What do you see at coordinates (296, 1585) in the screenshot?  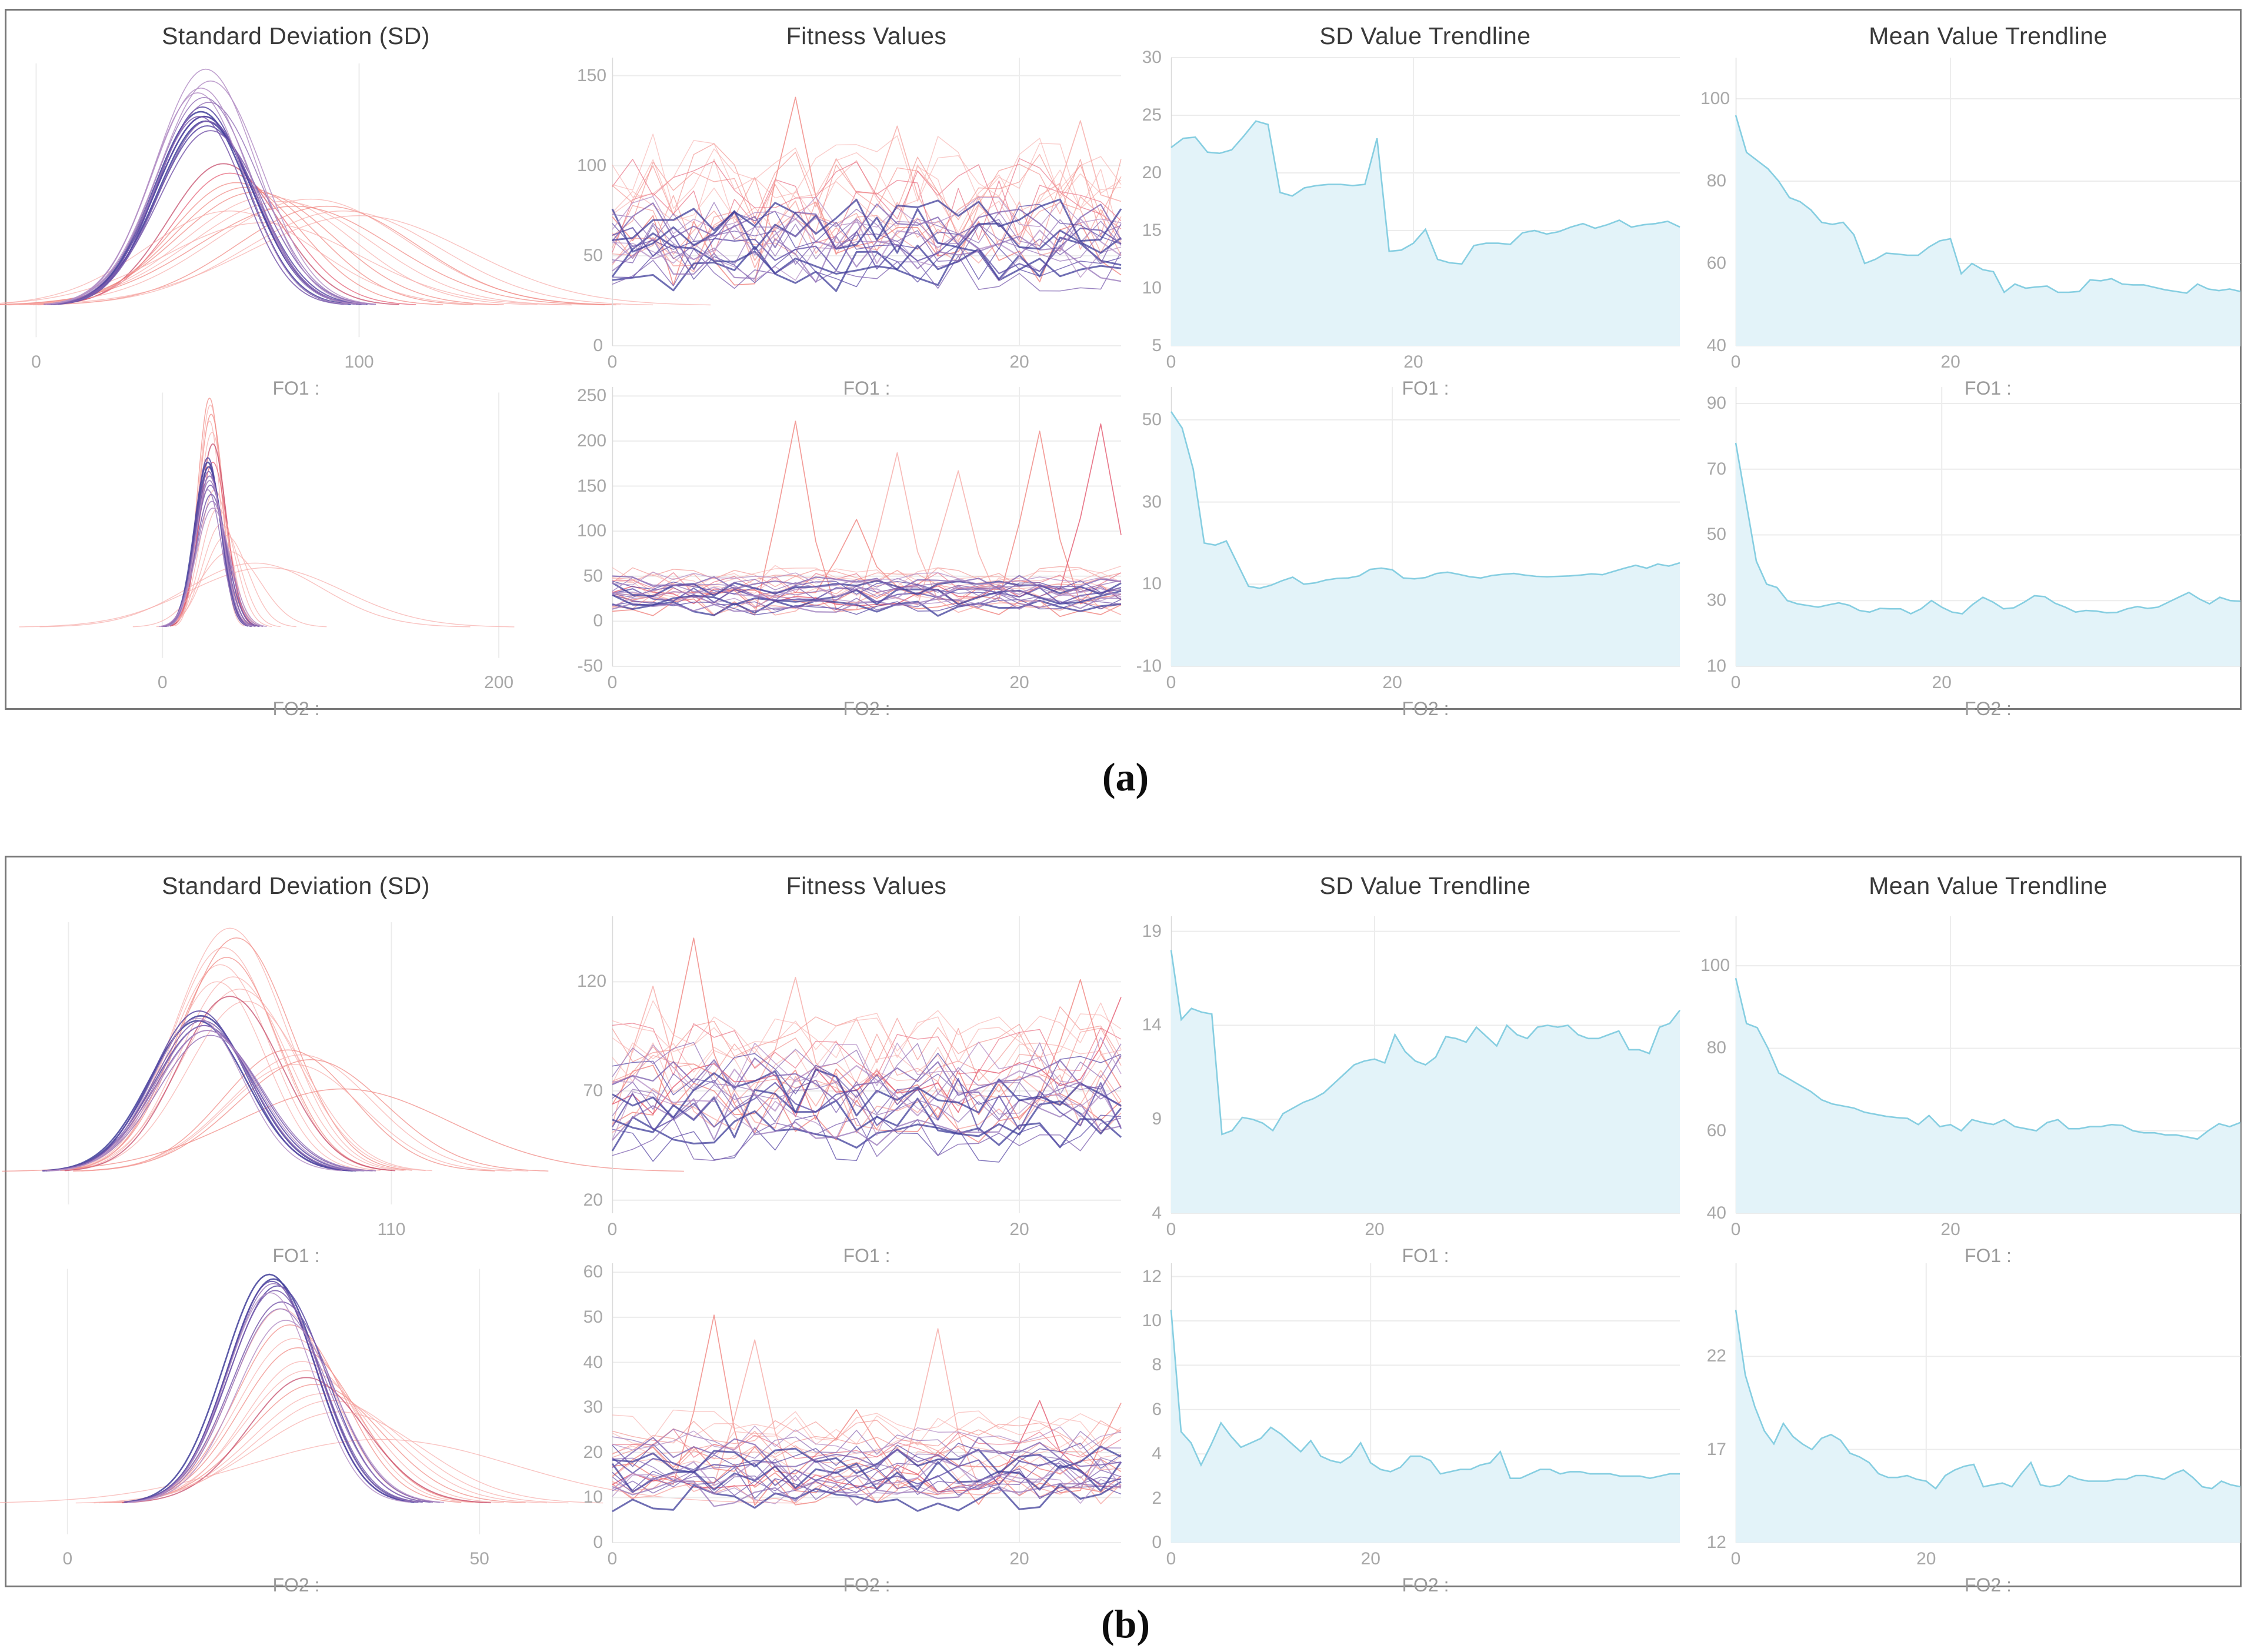 I see `axis-title-b2c1: FO2 :` at bounding box center [296, 1585].